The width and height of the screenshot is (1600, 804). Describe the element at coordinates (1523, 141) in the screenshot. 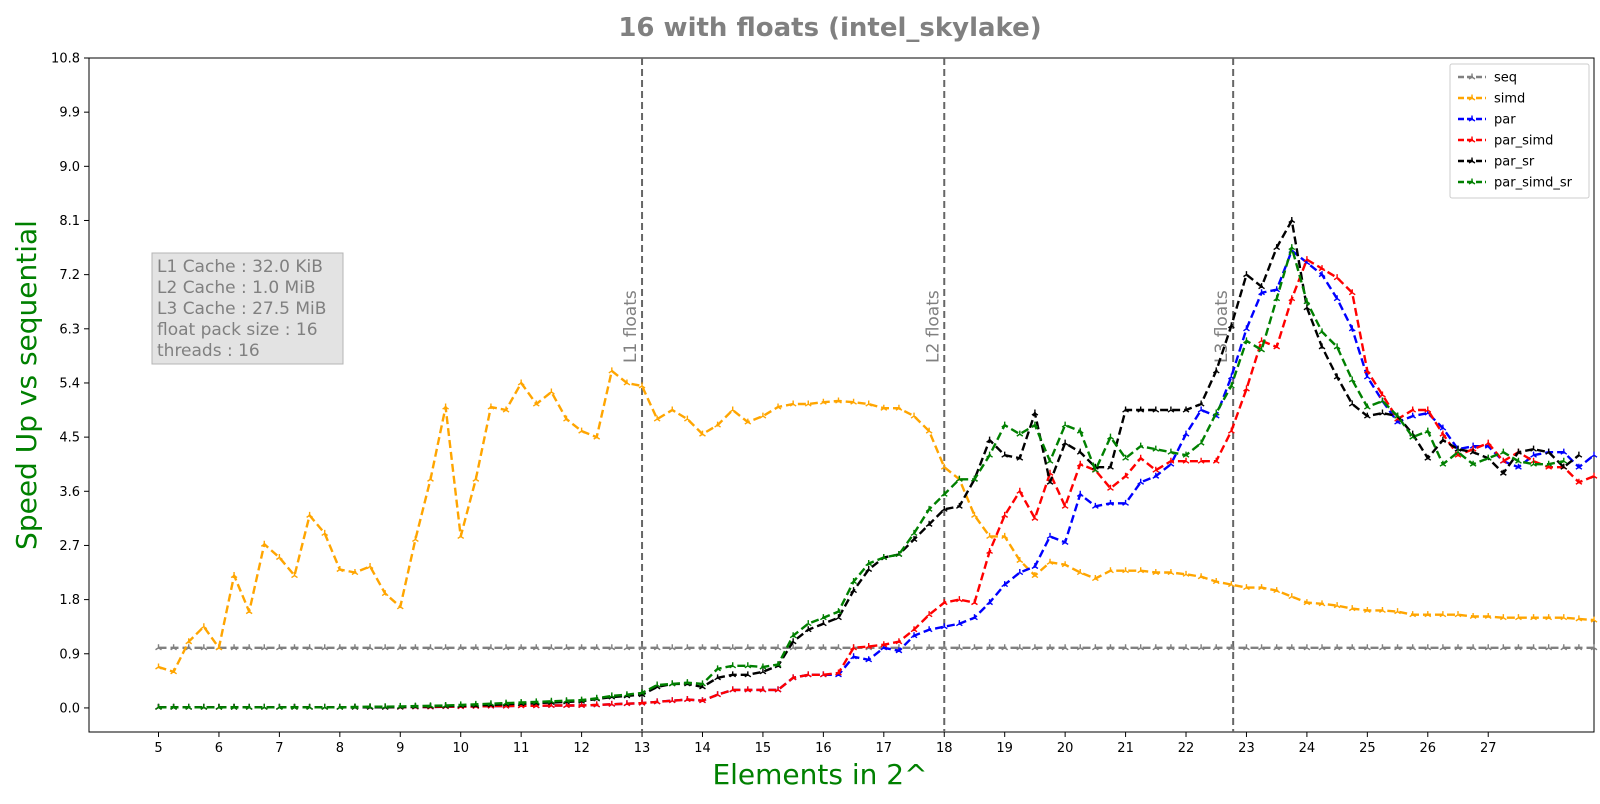

I see `legend-label-par_simd: par_simd` at that location.